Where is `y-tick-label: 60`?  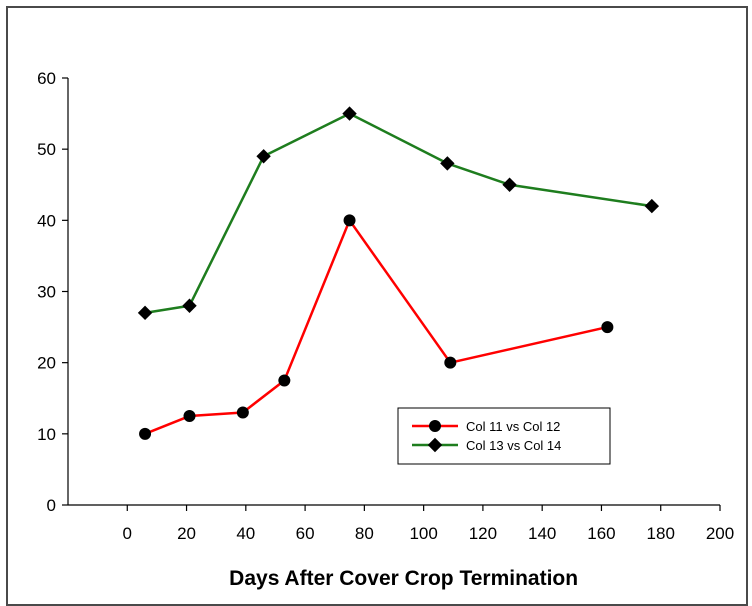
y-tick-label: 60 is located at coordinates (46, 78).